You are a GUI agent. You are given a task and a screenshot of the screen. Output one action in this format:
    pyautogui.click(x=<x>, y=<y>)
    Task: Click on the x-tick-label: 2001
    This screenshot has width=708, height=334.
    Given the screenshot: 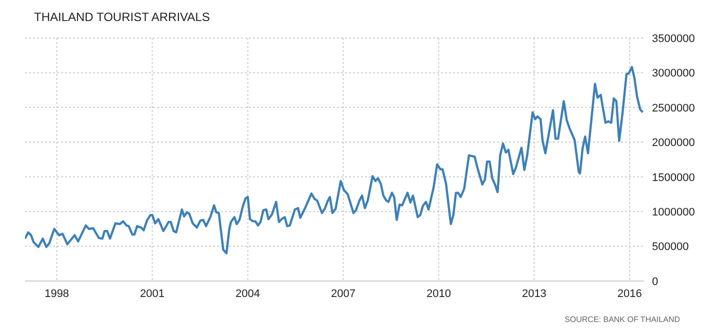 What is the action you would take?
    pyautogui.click(x=152, y=294)
    